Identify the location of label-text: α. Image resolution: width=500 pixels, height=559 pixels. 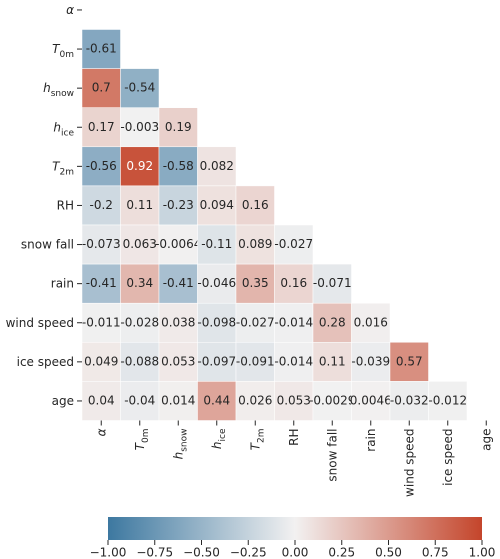
(70, 9).